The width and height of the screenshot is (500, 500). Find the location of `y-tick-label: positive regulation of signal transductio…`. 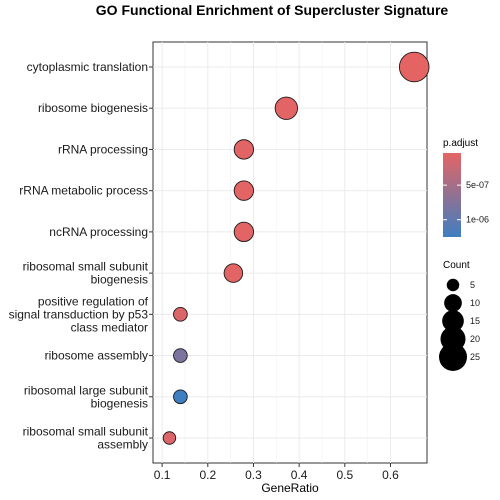

y-tick-label: positive regulation of signal transductio… is located at coordinates (79, 314).